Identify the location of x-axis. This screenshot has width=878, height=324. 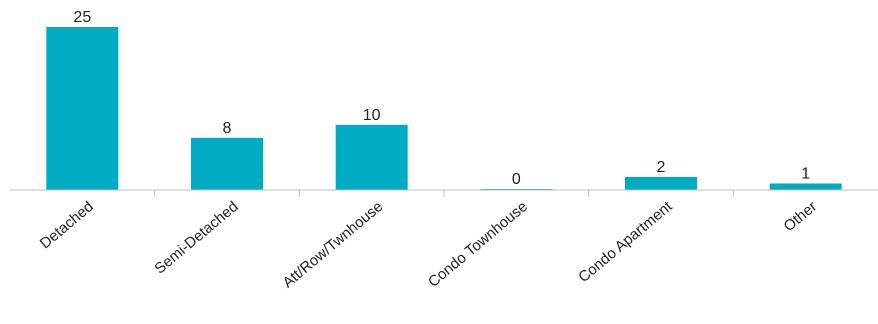
(444, 193).